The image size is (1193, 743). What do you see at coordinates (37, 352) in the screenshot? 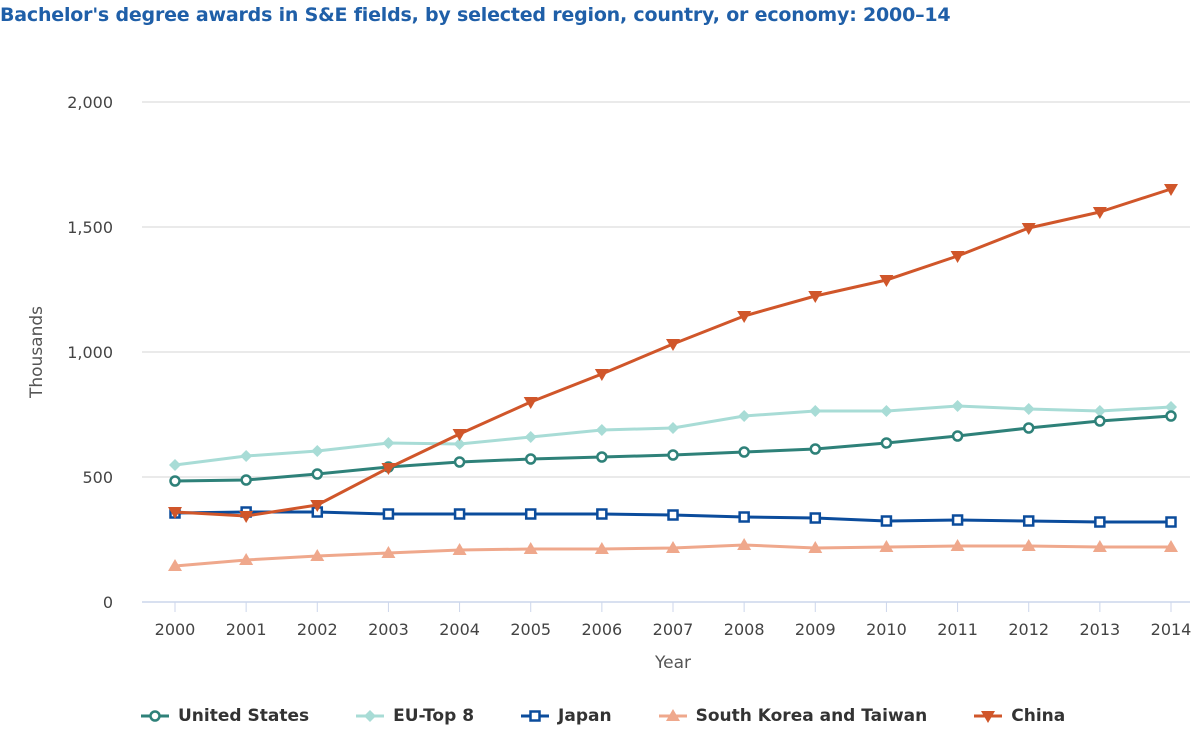
I see `y-axis-label: Thousands` at bounding box center [37, 352].